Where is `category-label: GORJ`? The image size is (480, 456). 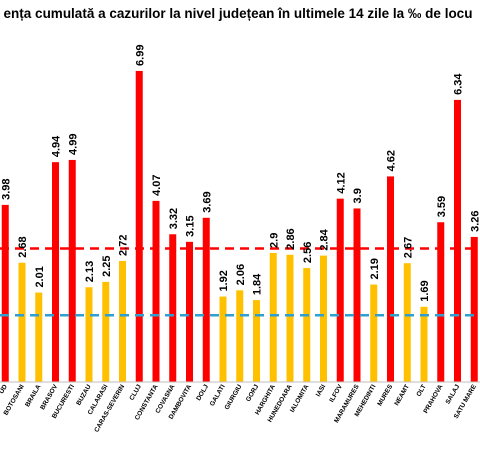
category-label: GORJ is located at coordinates (252, 393).